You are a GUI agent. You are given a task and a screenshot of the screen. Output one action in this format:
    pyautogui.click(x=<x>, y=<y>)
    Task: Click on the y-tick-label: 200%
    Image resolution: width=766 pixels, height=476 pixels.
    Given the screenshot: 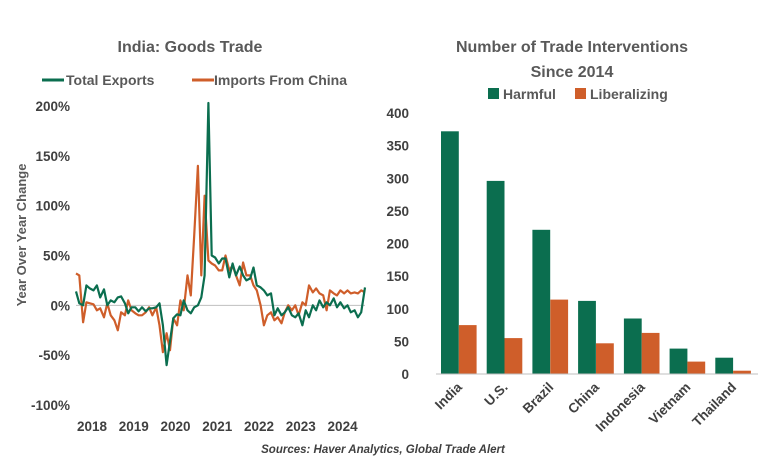 What is the action you would take?
    pyautogui.click(x=52, y=106)
    